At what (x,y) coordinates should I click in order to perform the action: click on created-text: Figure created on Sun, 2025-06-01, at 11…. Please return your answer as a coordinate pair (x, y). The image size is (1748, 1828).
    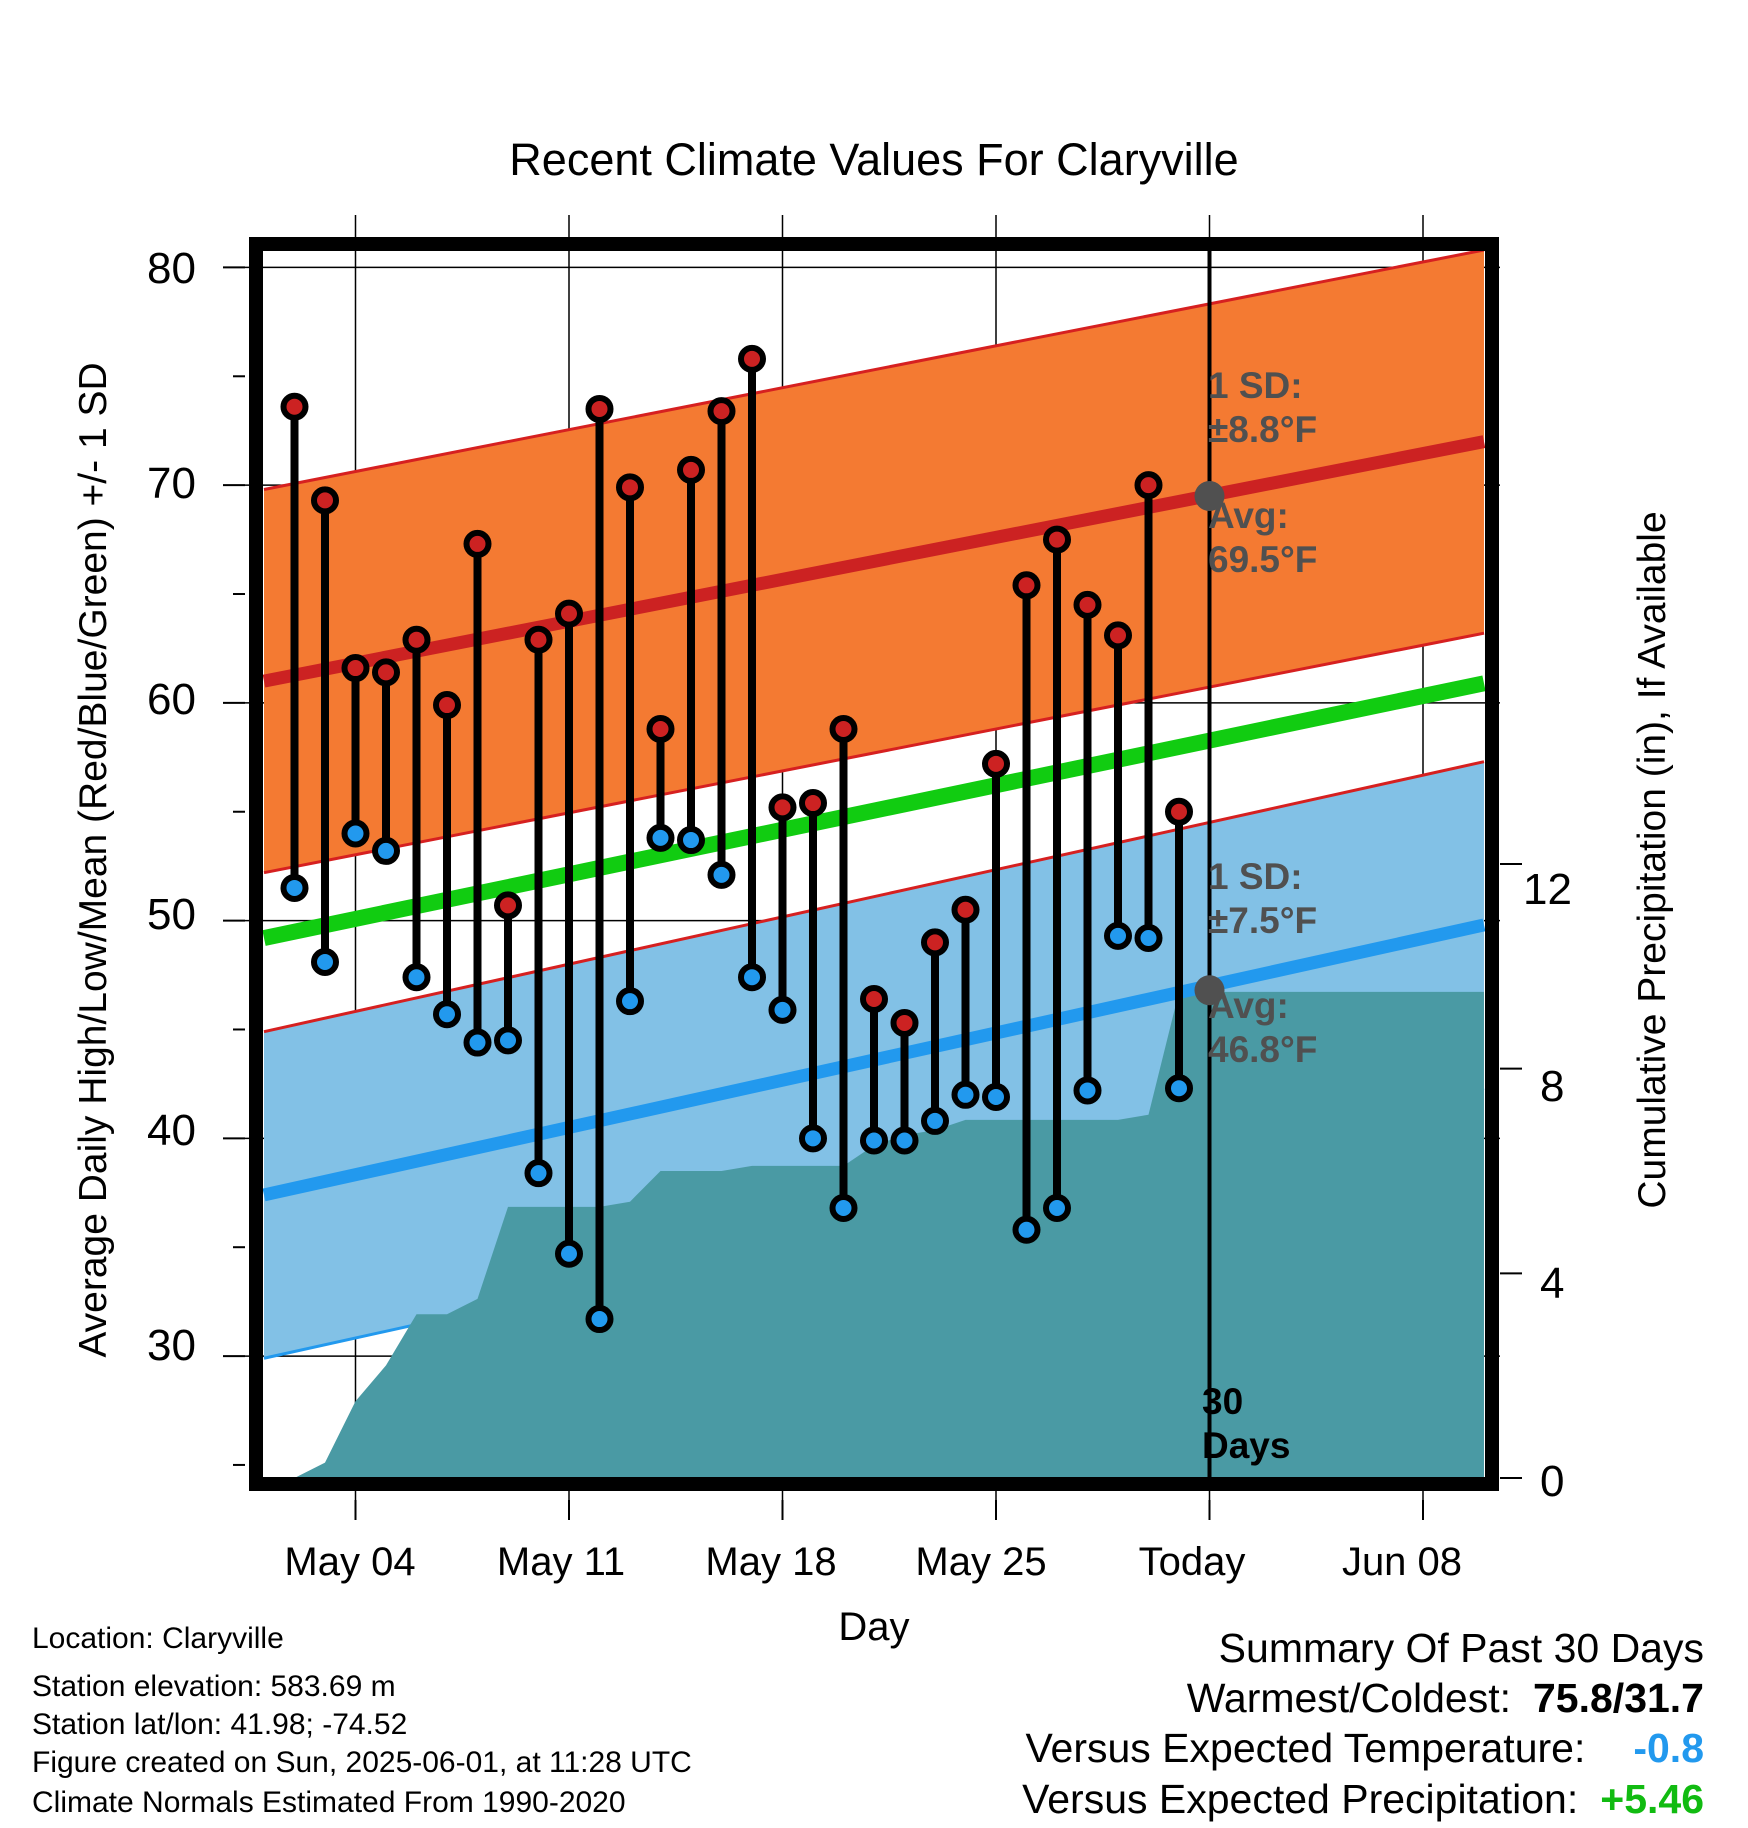
    Looking at the image, I should click on (362, 1762).